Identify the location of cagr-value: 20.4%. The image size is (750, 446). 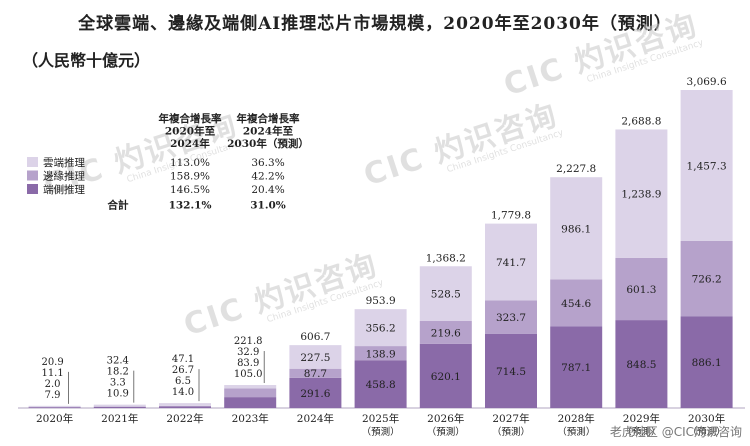
(267, 190).